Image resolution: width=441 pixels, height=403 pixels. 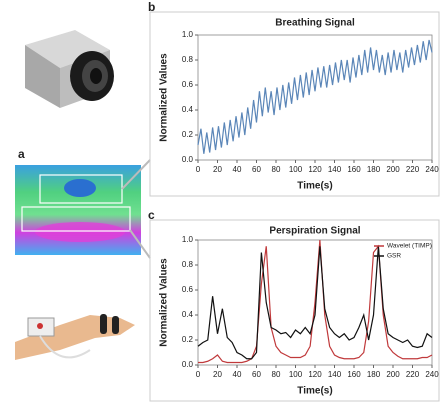 What do you see at coordinates (69, 69) in the screenshot?
I see `camera-image` at bounding box center [69, 69].